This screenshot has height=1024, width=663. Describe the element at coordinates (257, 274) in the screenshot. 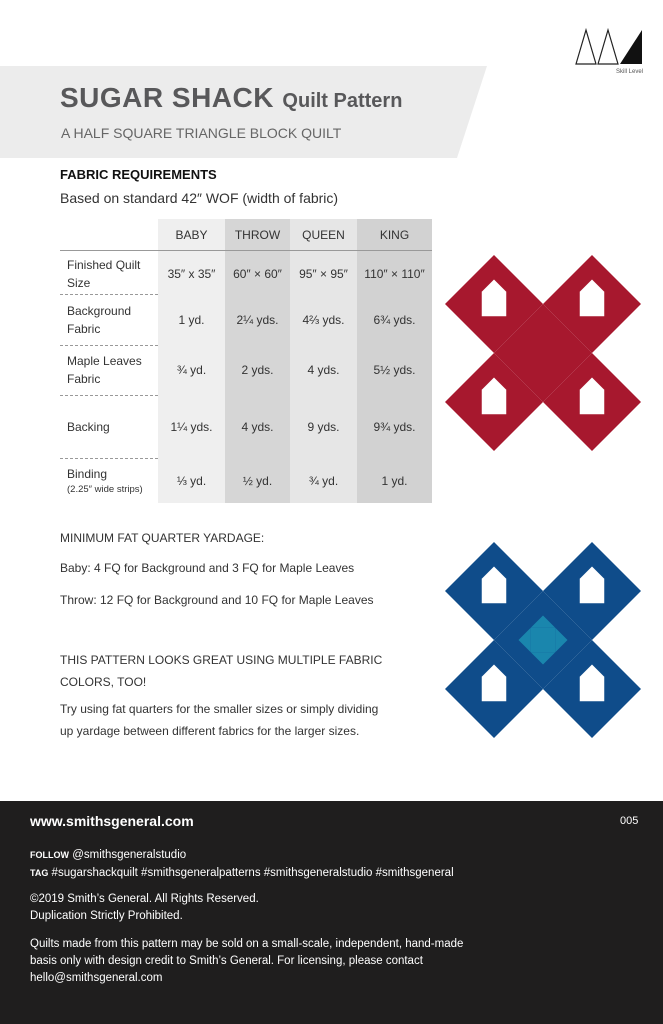

I see `table-cell: 60″ × 60″` at that location.